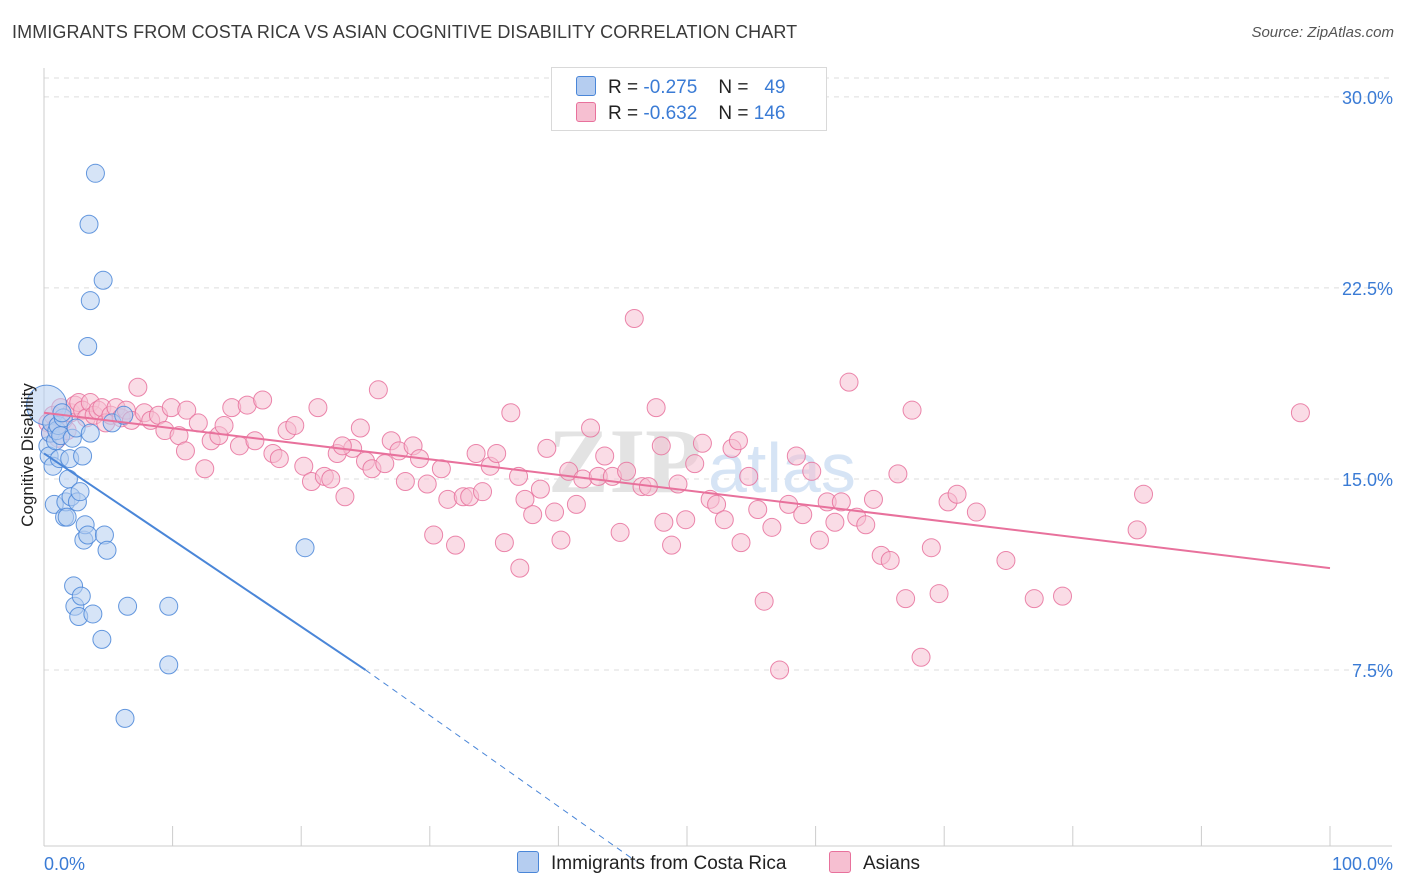  I want to click on bottom-legend-swatch-pink, so click(840, 862).